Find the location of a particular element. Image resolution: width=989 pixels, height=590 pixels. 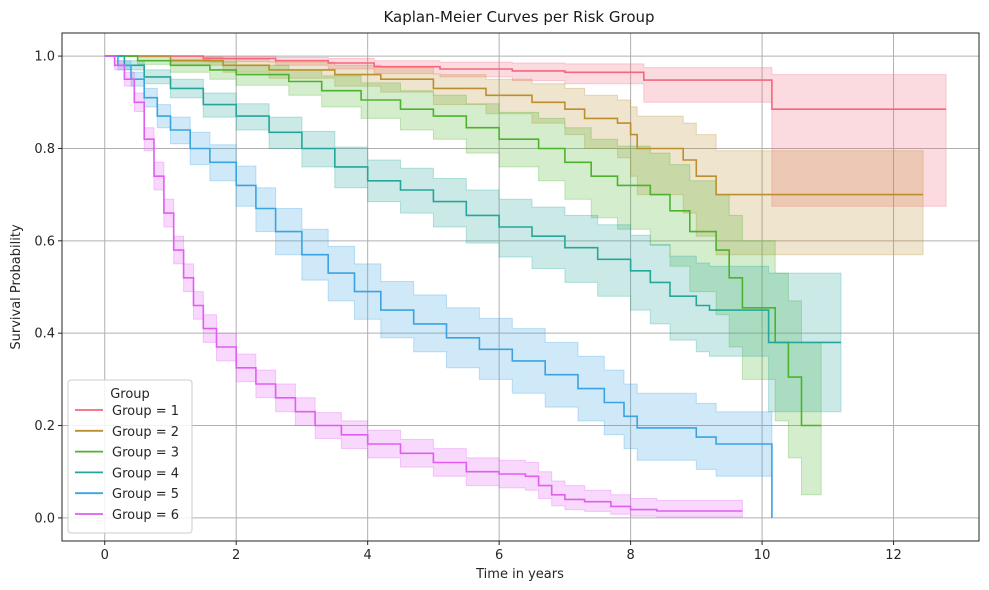

legend-label-group-2: Group = 2 is located at coordinates (145, 432).